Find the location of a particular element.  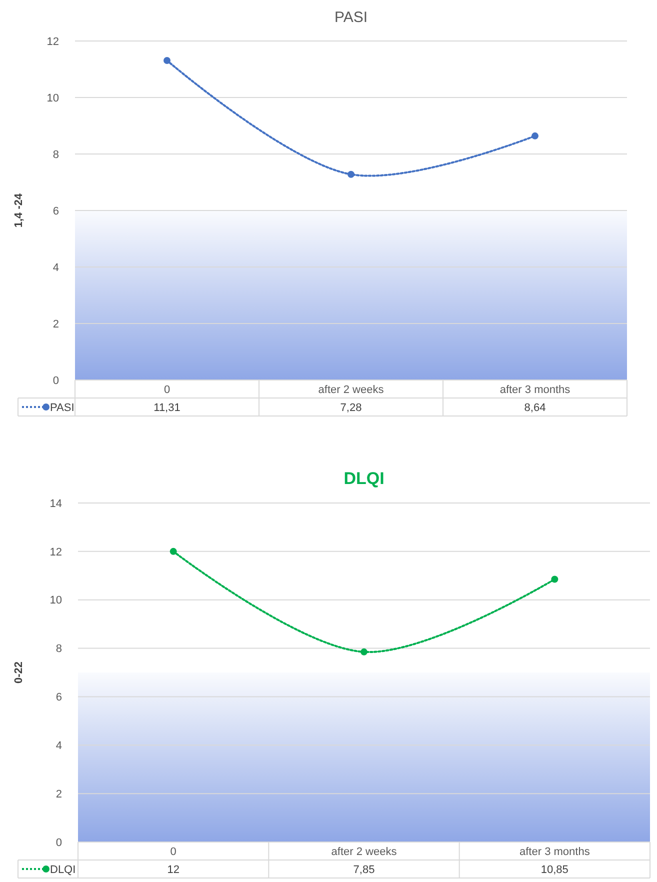

legend-label: DLQI is located at coordinates (63, 870).